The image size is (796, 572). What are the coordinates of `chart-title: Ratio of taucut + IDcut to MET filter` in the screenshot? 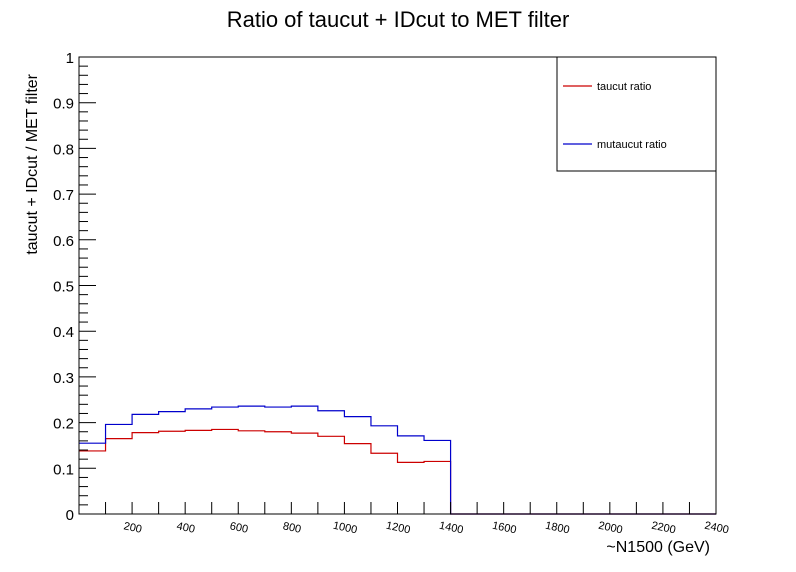 It's located at (398, 19).